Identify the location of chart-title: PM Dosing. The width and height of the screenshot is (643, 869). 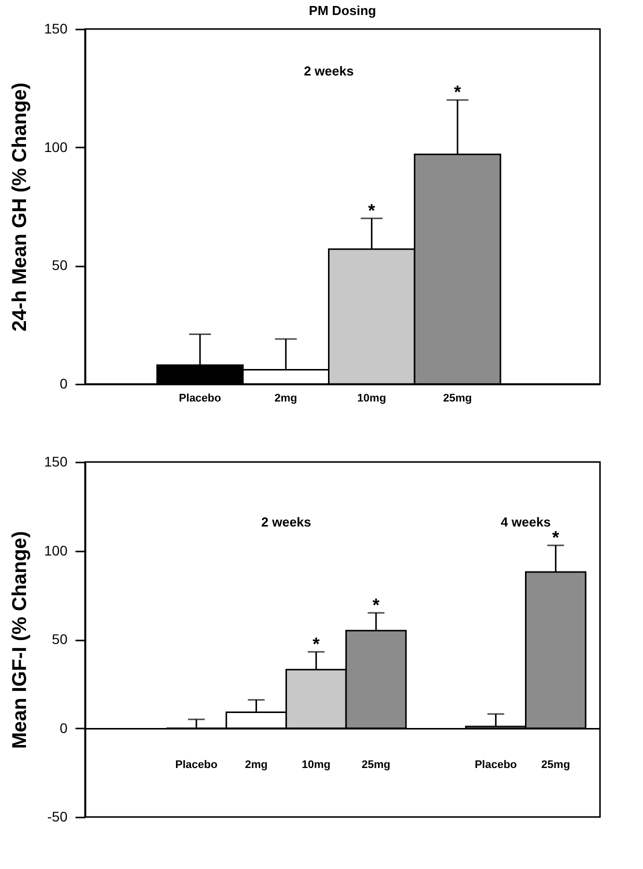
(342, 10).